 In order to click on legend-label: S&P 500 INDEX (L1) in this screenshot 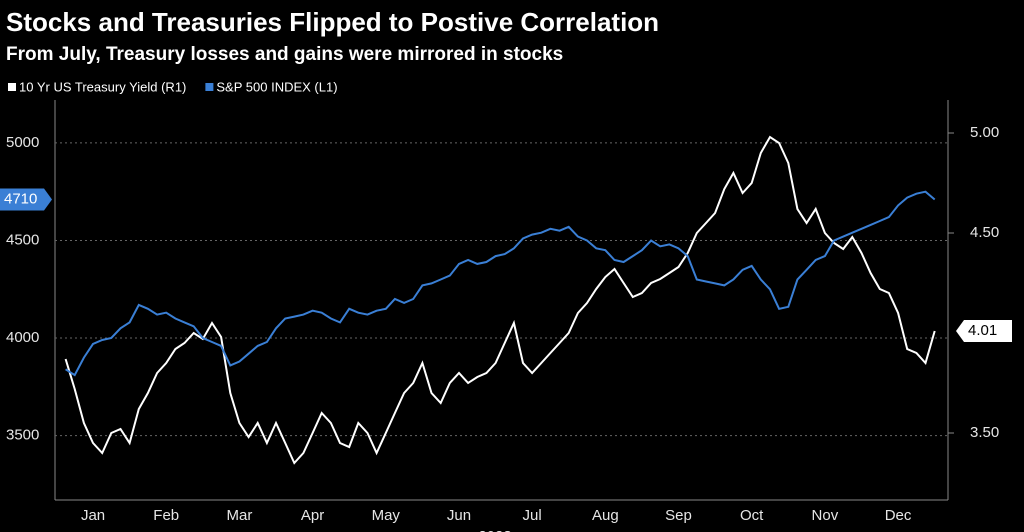, I will do `click(276, 86)`.